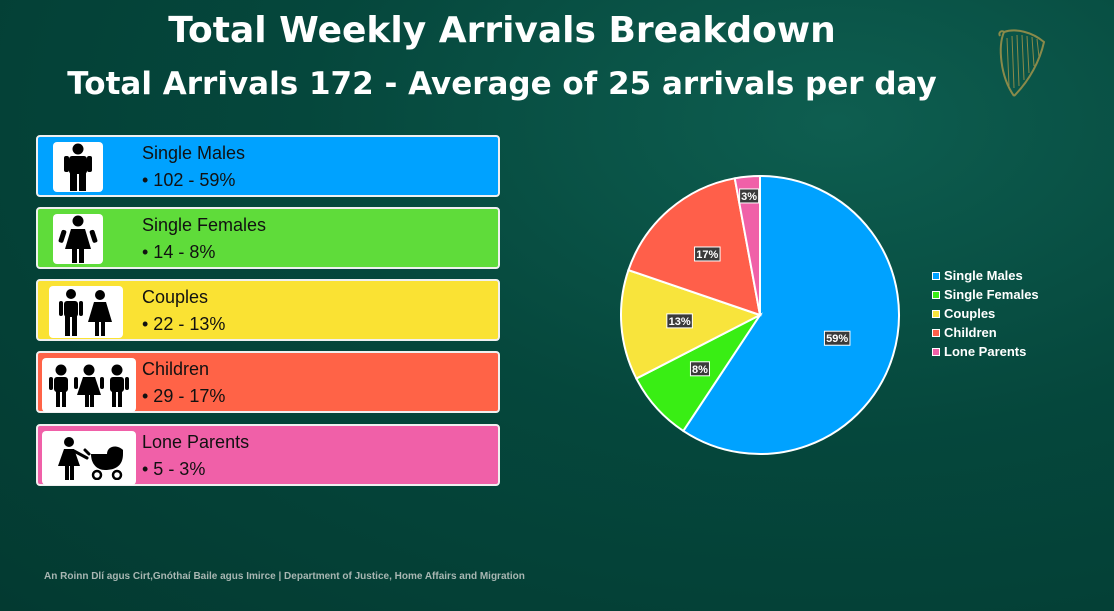  Describe the element at coordinates (89, 385) in the screenshot. I see `children-icon` at that location.